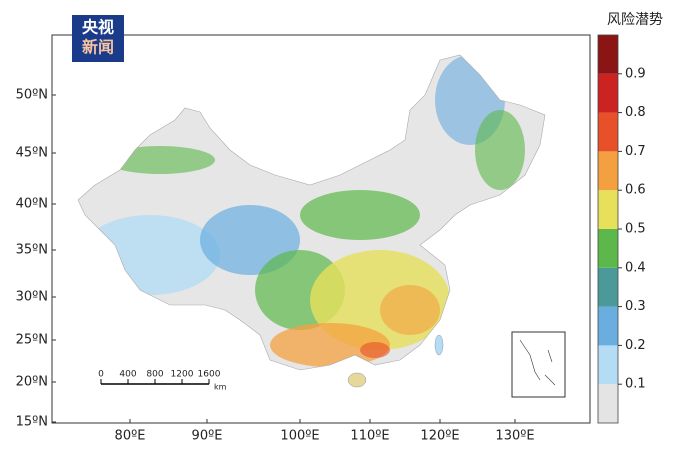 The height and width of the screenshot is (458, 685). Describe the element at coordinates (635, 20) in the screenshot. I see `legend-title: 风险潜势` at that location.